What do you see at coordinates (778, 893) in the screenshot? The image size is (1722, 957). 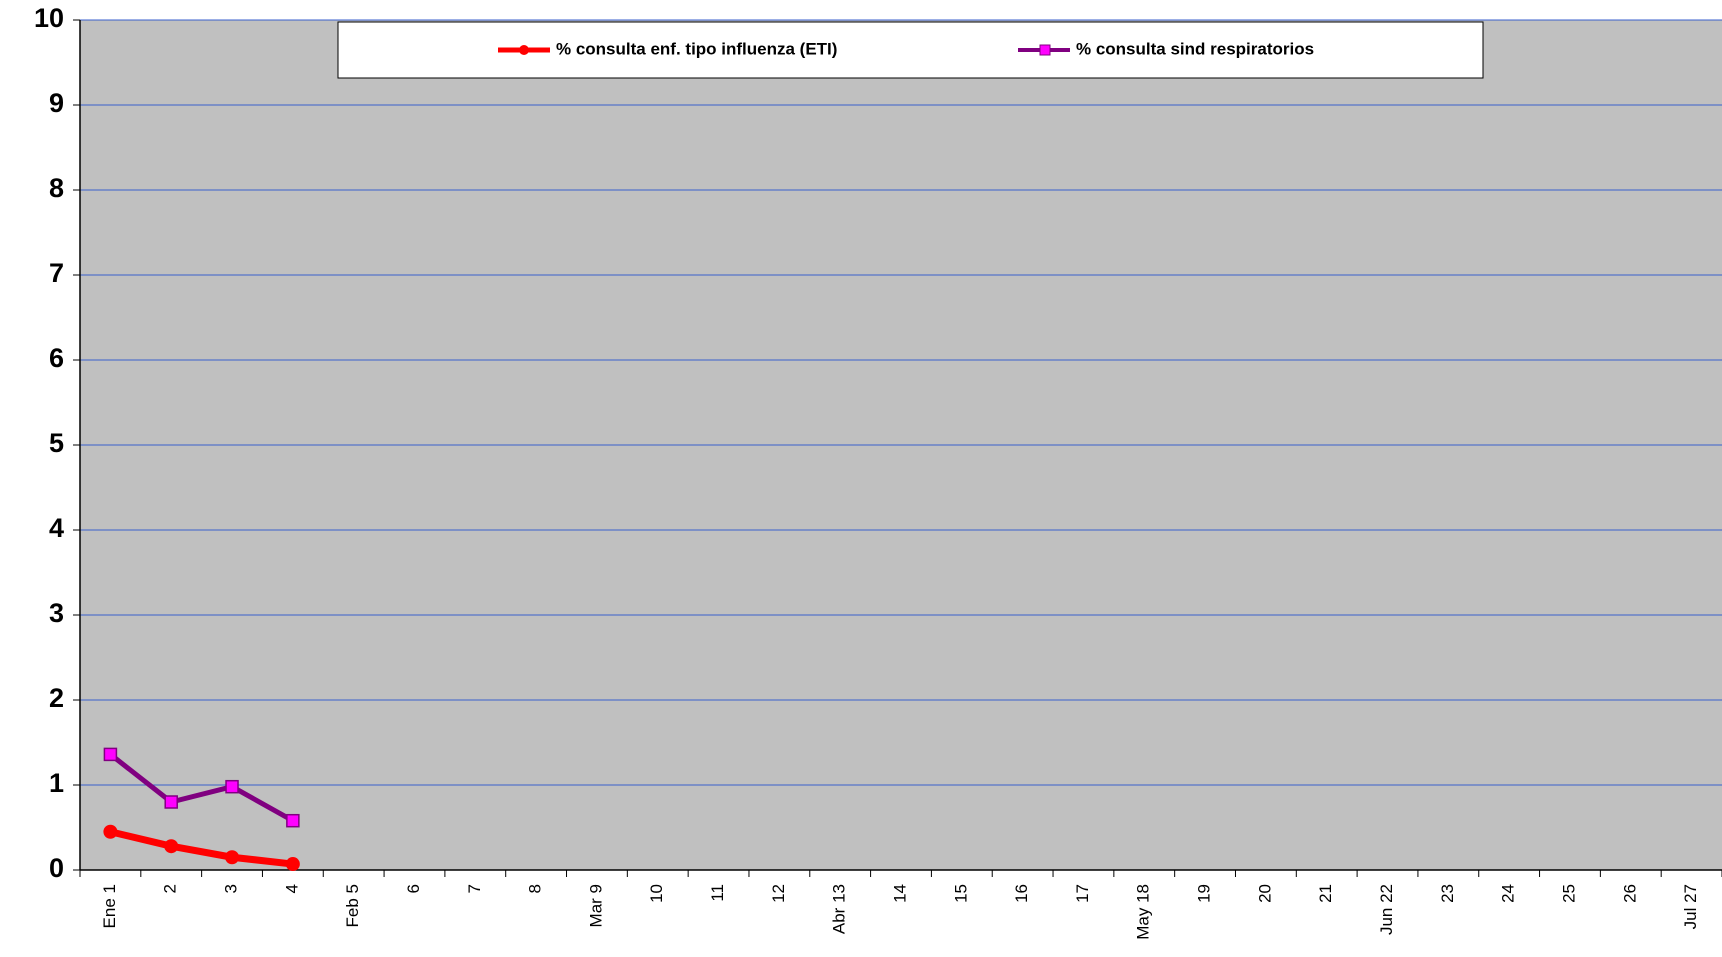 I see `x-tick-label: 12` at bounding box center [778, 893].